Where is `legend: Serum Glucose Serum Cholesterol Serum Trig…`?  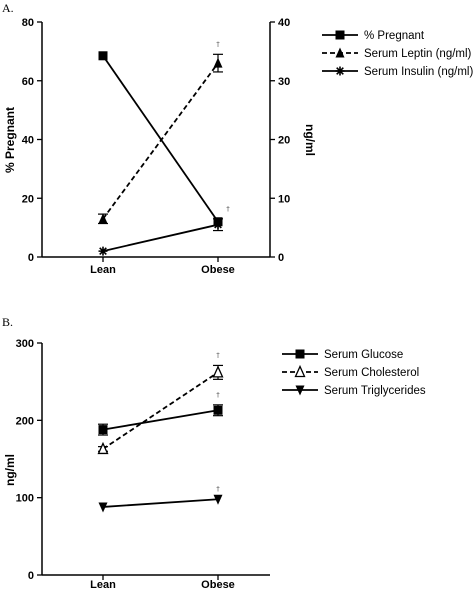
legend: Serum Glucose Serum Cholesterol Serum Trig… is located at coordinates (354, 373).